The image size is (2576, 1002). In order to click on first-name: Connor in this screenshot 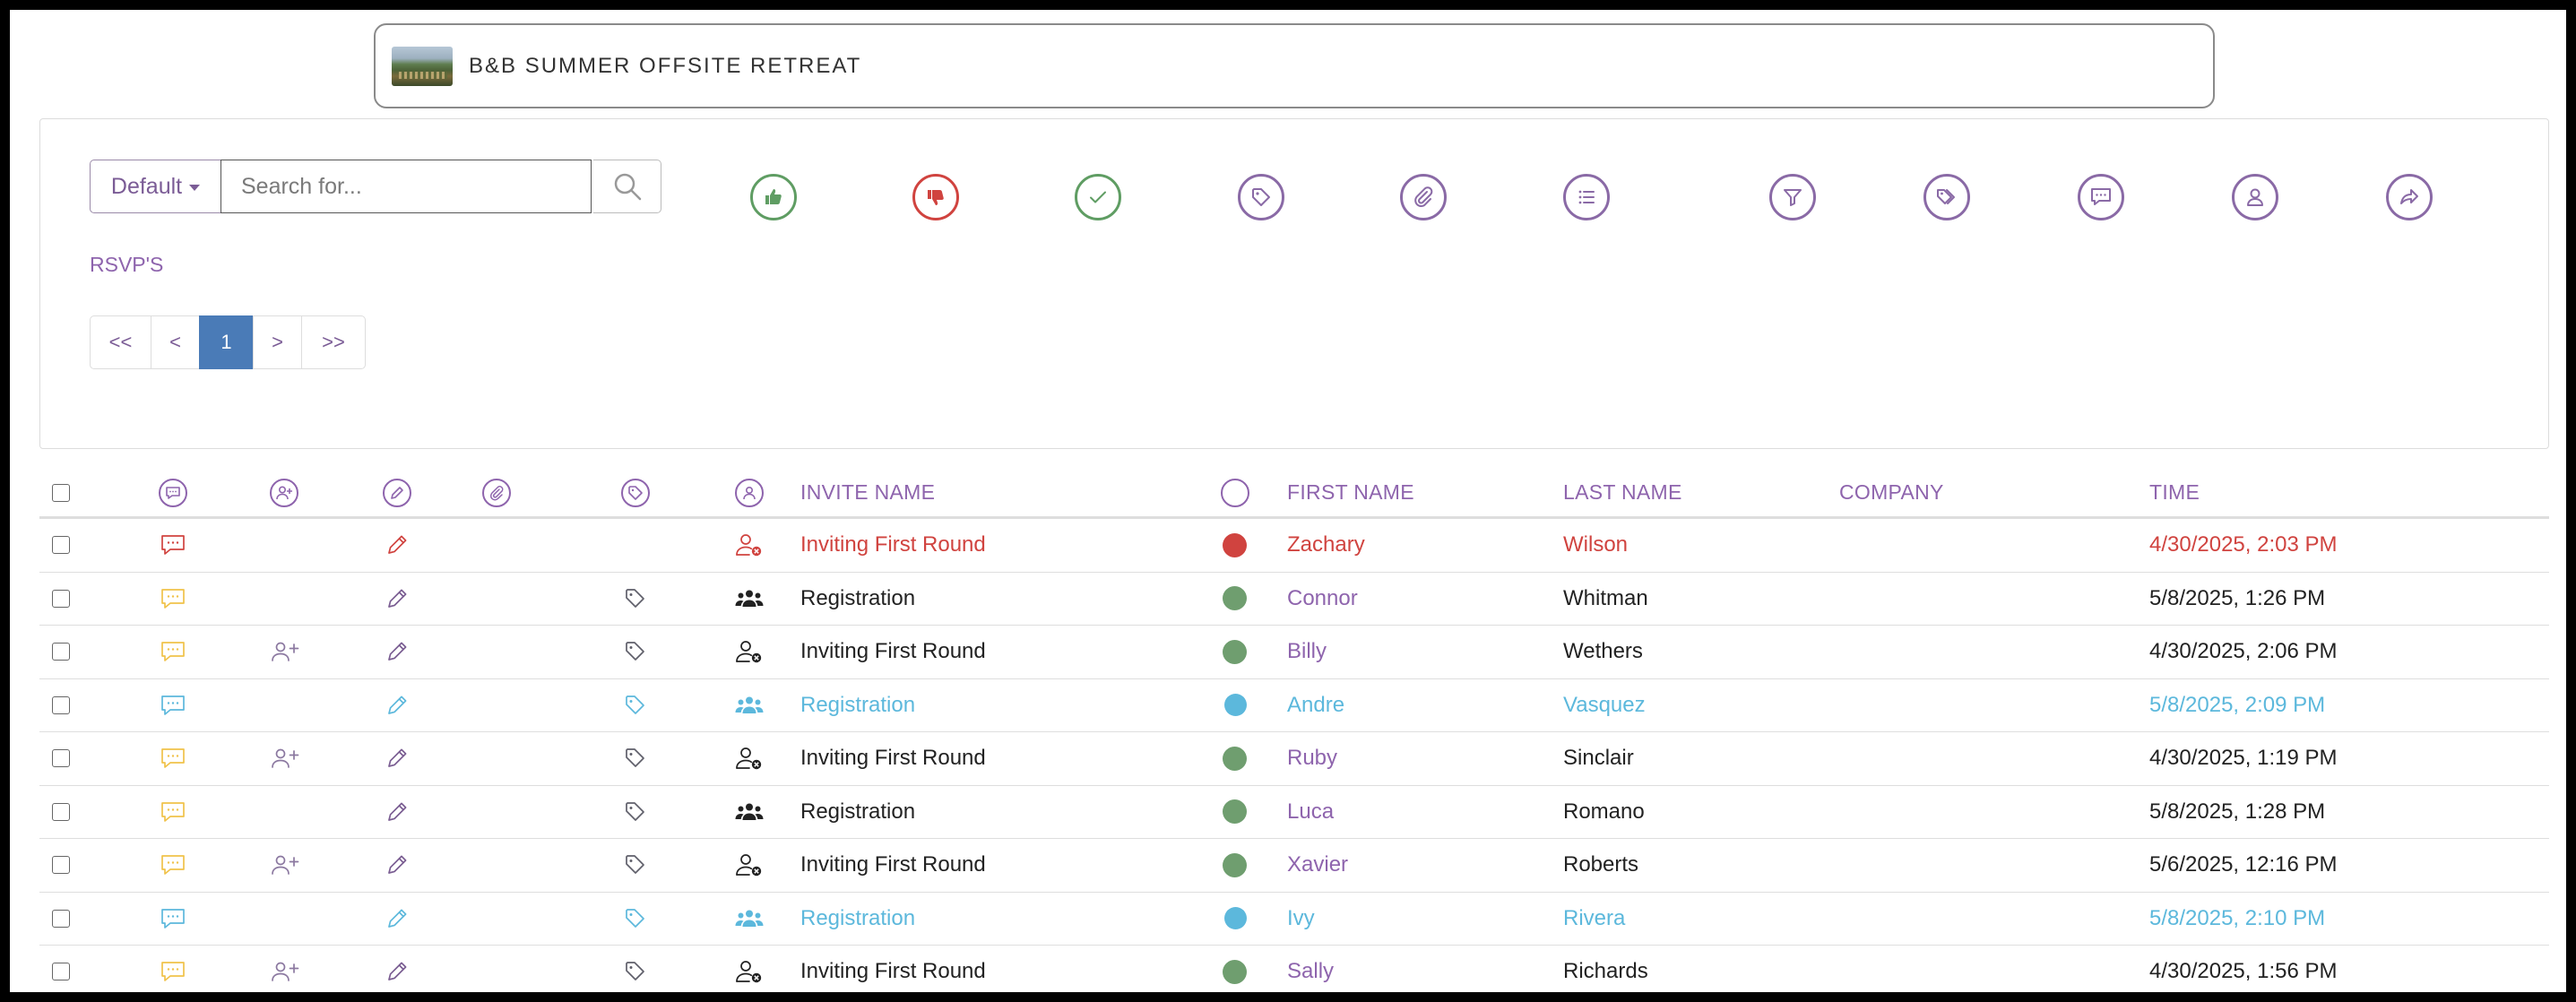, I will do `click(1322, 597)`.